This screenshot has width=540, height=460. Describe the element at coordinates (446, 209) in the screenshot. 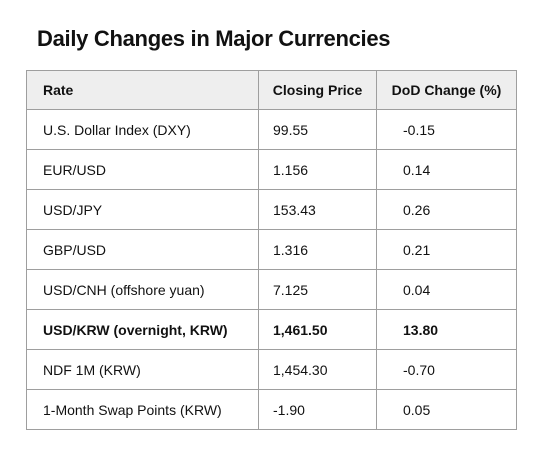

I see `cell-dod-change: 0.26` at that location.